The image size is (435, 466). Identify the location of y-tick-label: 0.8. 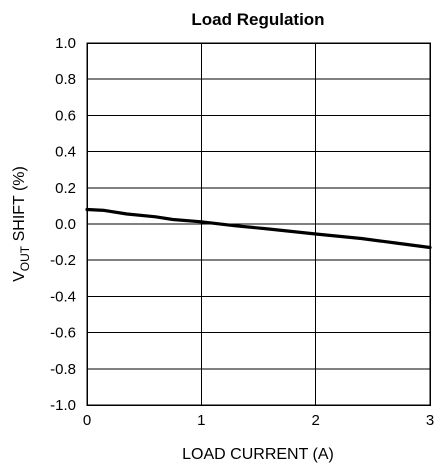
(65, 79).